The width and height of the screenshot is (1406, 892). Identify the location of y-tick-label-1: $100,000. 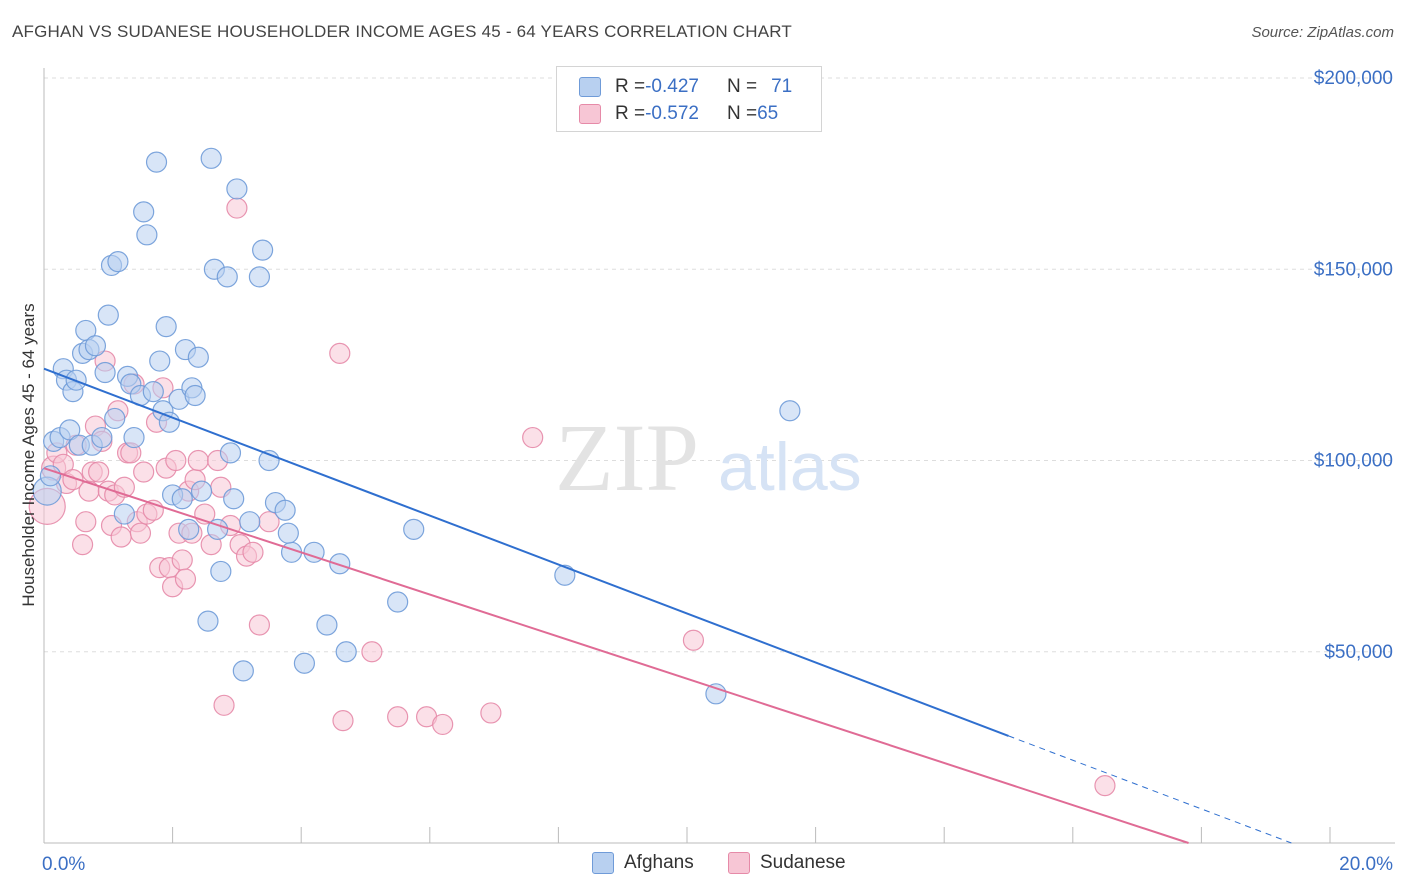
(1353, 461).